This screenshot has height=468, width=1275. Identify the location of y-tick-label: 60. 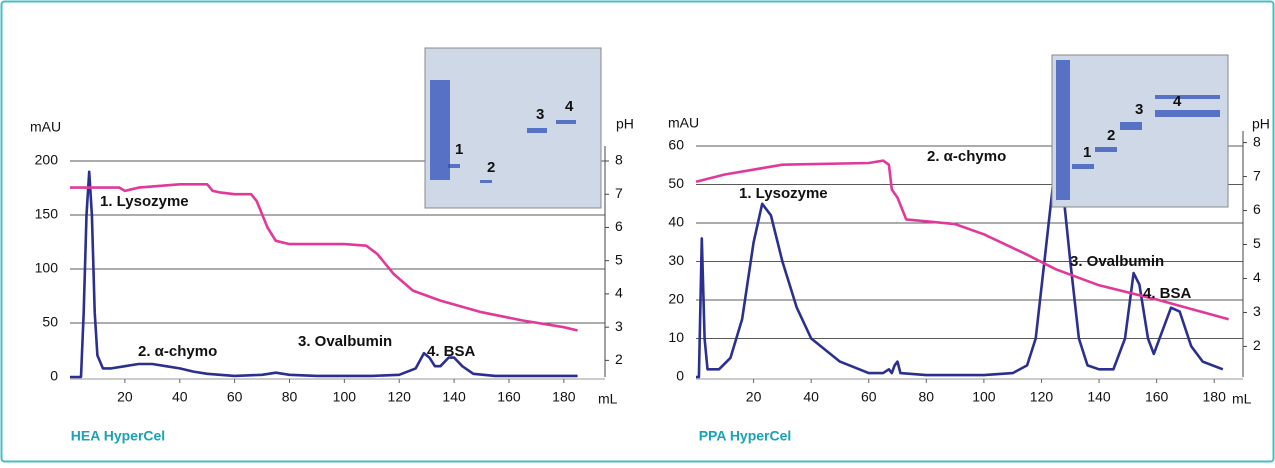
(676, 145).